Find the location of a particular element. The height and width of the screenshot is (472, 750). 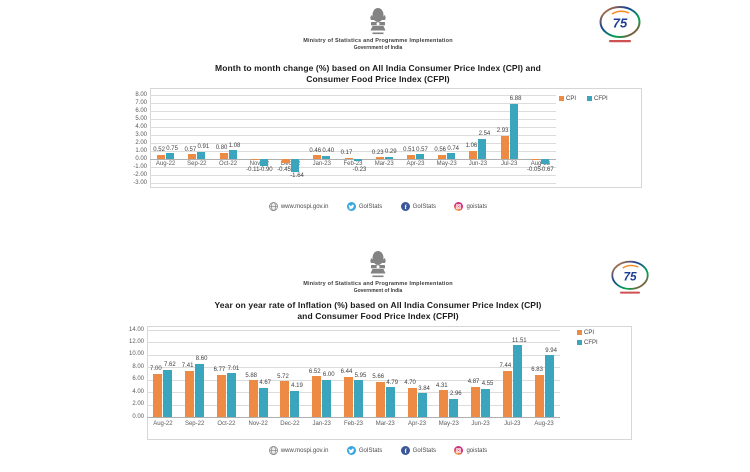

bar-value-label: 1.08 is located at coordinates (234, 145).